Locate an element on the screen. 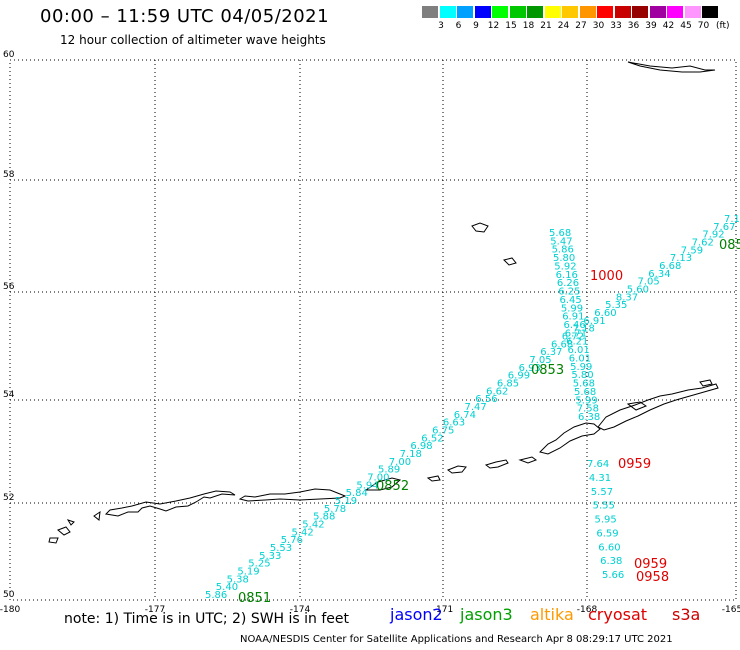  swh-value-south-track: 7.64 is located at coordinates (598, 464).